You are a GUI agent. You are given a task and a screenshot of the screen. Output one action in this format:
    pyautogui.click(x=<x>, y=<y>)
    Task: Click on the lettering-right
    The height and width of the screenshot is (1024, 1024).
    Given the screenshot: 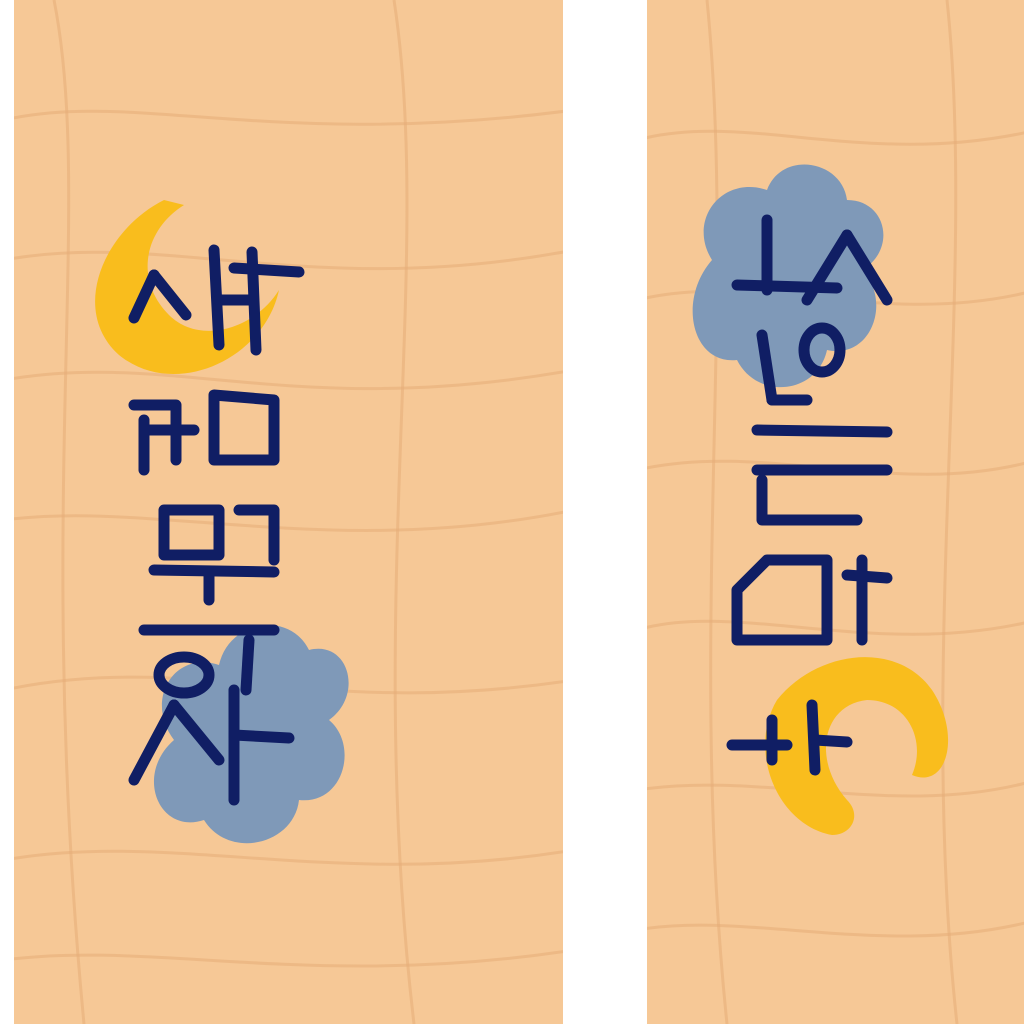 What is the action you would take?
    pyautogui.click(x=809, y=495)
    